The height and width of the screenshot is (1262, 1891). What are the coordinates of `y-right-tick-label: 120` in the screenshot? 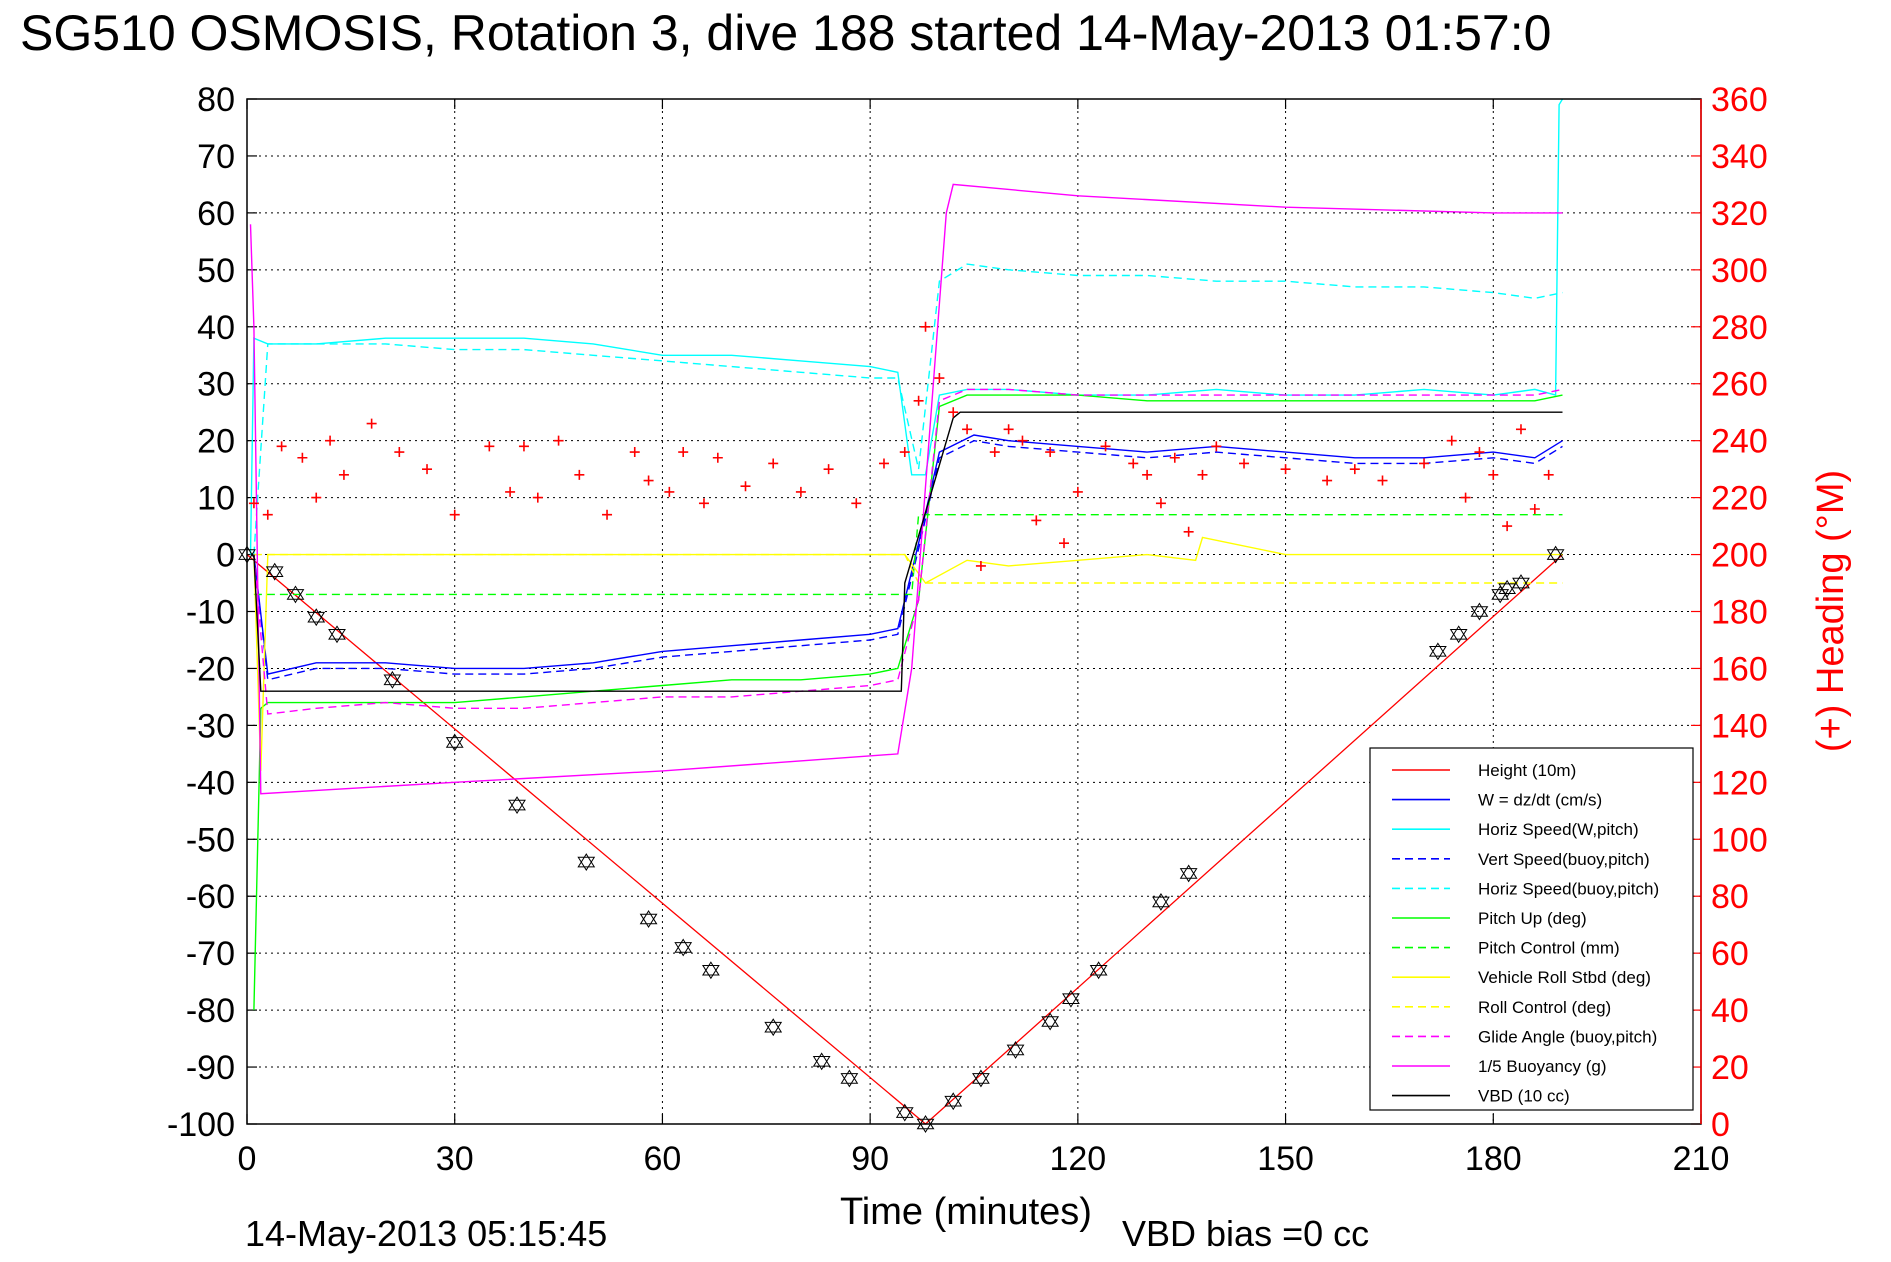 It's located at (1739, 783).